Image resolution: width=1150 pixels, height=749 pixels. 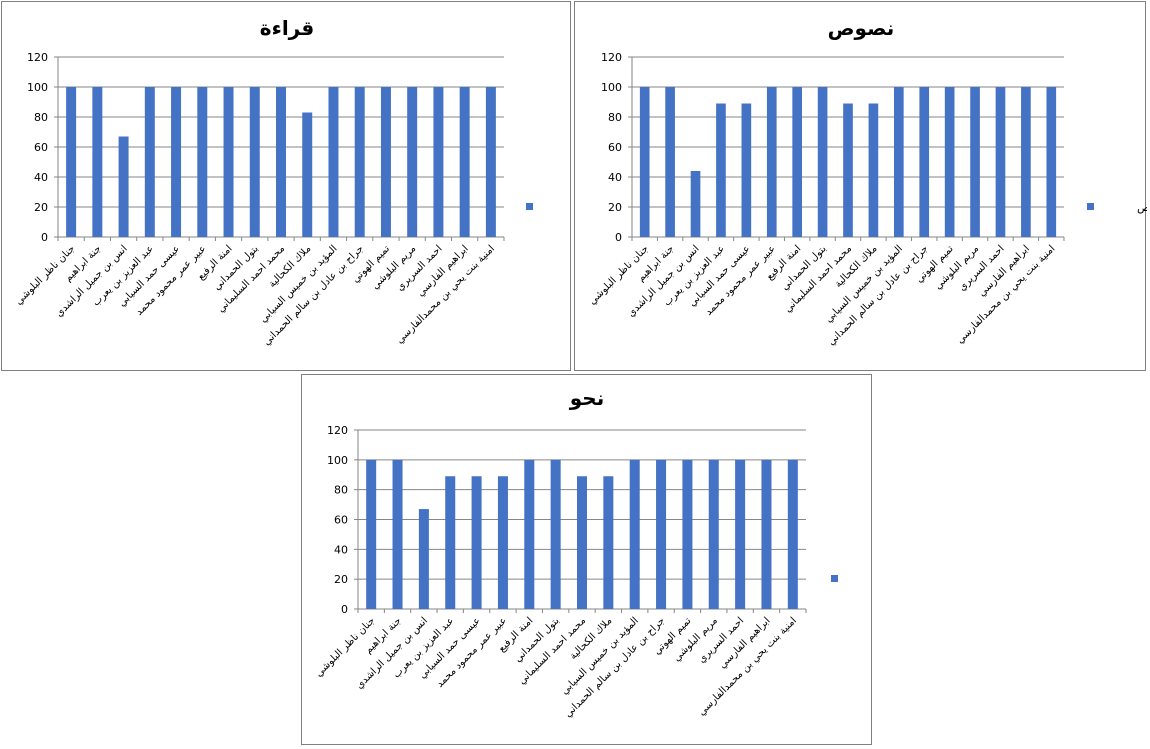 I want to click on grammar-y-tick-label: 60, so click(x=341, y=520).